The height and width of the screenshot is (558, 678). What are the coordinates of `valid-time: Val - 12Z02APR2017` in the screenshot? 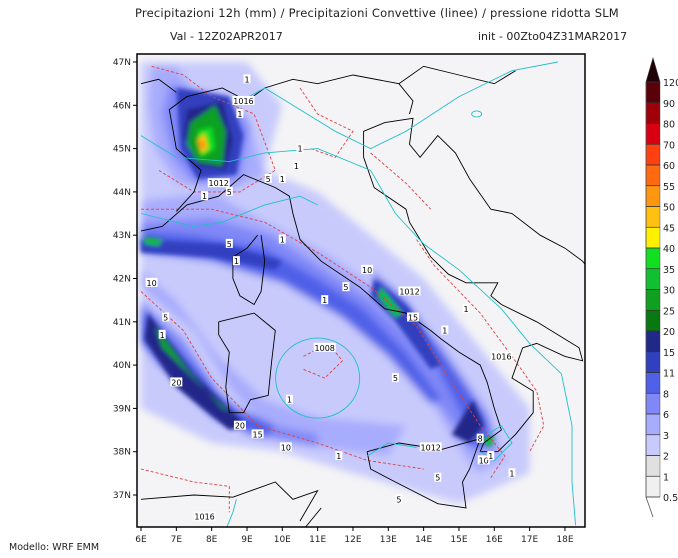 It's located at (226, 36).